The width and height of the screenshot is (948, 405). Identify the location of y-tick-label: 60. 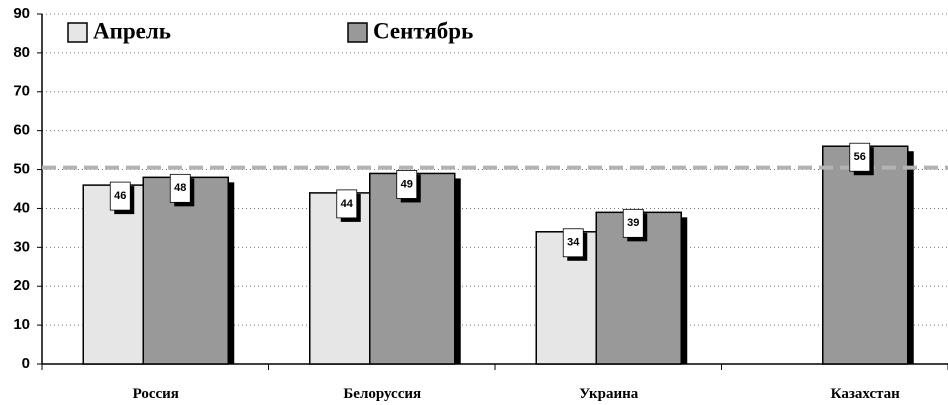
(21, 130).